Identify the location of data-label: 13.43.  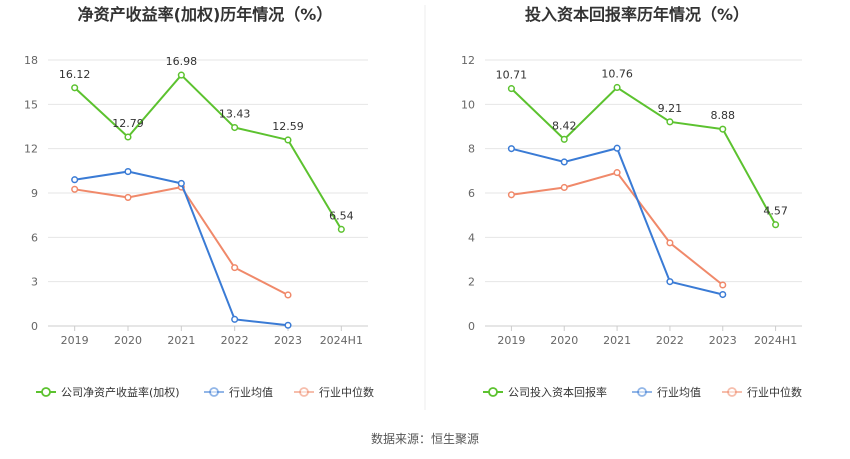
(235, 114).